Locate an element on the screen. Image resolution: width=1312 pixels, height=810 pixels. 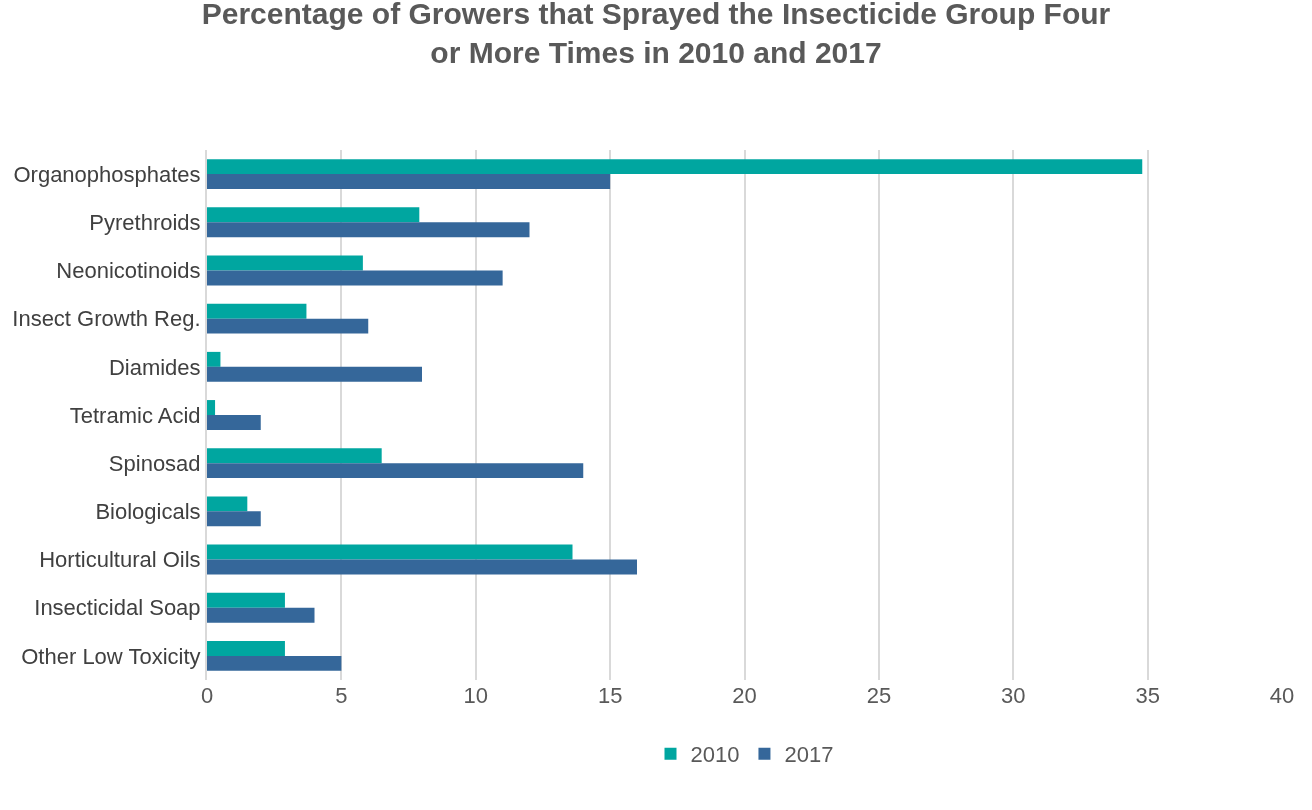
y-tick-label: Horticultural Oils is located at coordinates (120, 560).